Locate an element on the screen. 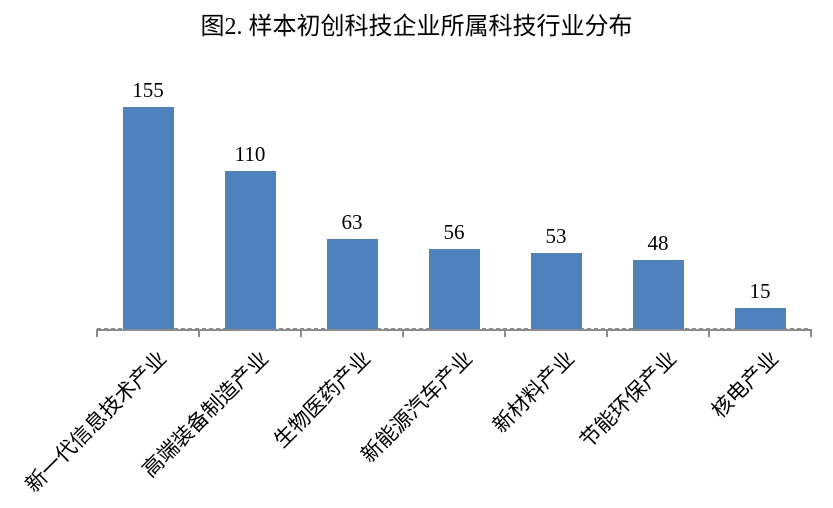  bar-value-label: 15 is located at coordinates (760, 291).